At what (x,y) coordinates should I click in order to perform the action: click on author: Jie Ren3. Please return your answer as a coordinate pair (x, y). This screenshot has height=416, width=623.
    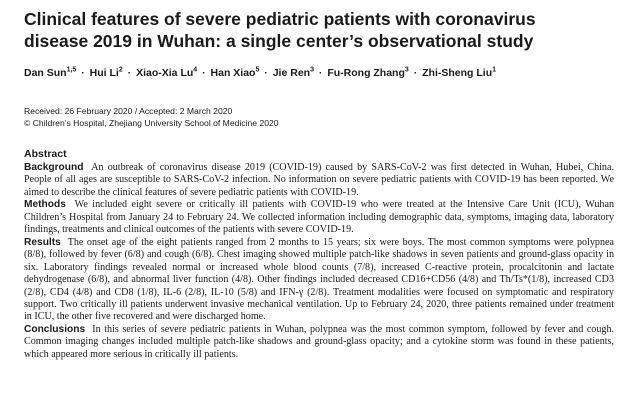
    Looking at the image, I should click on (293, 73).